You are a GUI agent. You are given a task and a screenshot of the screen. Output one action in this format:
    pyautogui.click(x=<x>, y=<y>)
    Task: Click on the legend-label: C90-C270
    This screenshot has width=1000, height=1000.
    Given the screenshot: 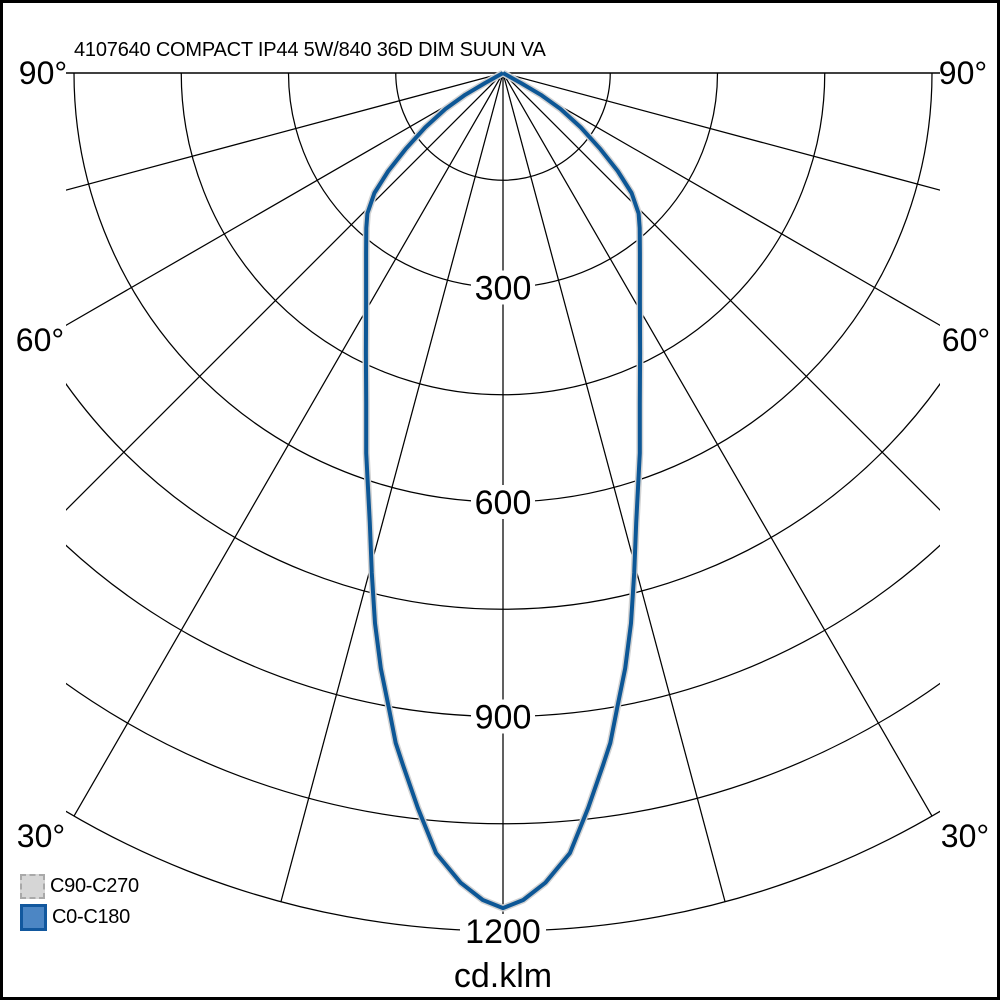 What is the action you would take?
    pyautogui.click(x=94, y=886)
    